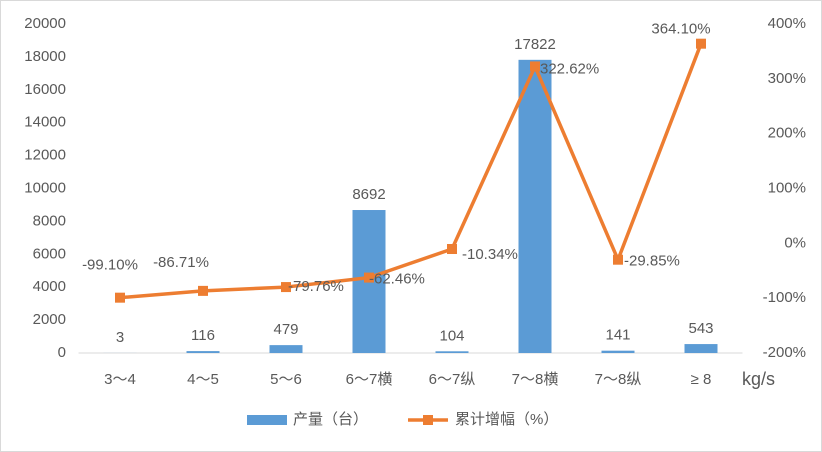  I want to click on y-tick-label: 2000, so click(49, 319).